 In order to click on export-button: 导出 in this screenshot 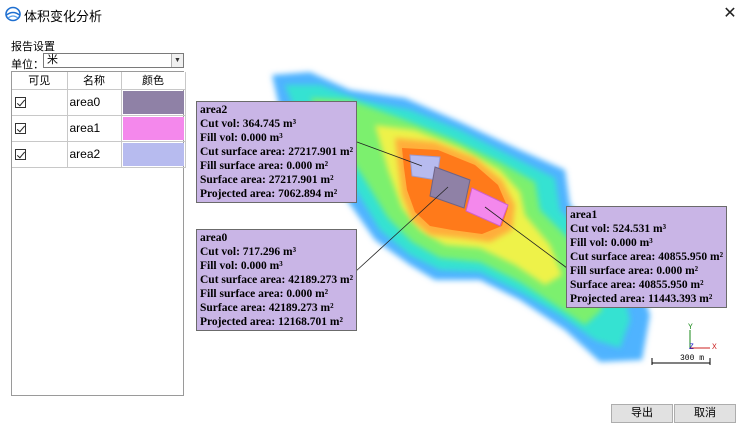, I will do `click(642, 413)`.